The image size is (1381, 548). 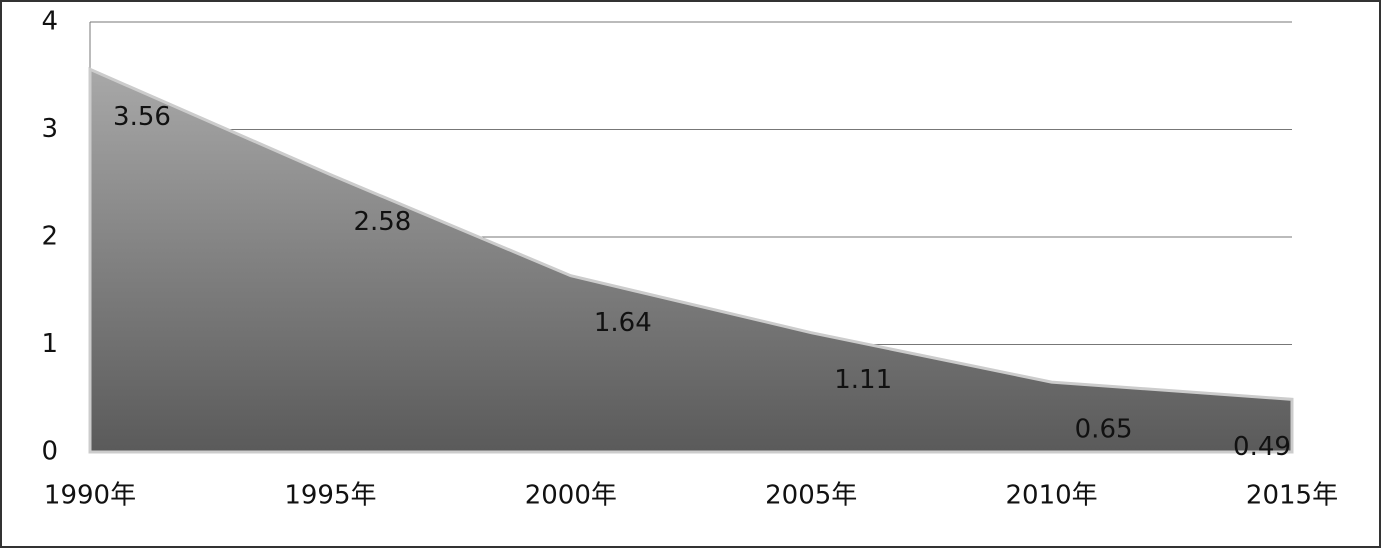 I want to click on x-tick-label: 2005年, so click(x=811, y=496).